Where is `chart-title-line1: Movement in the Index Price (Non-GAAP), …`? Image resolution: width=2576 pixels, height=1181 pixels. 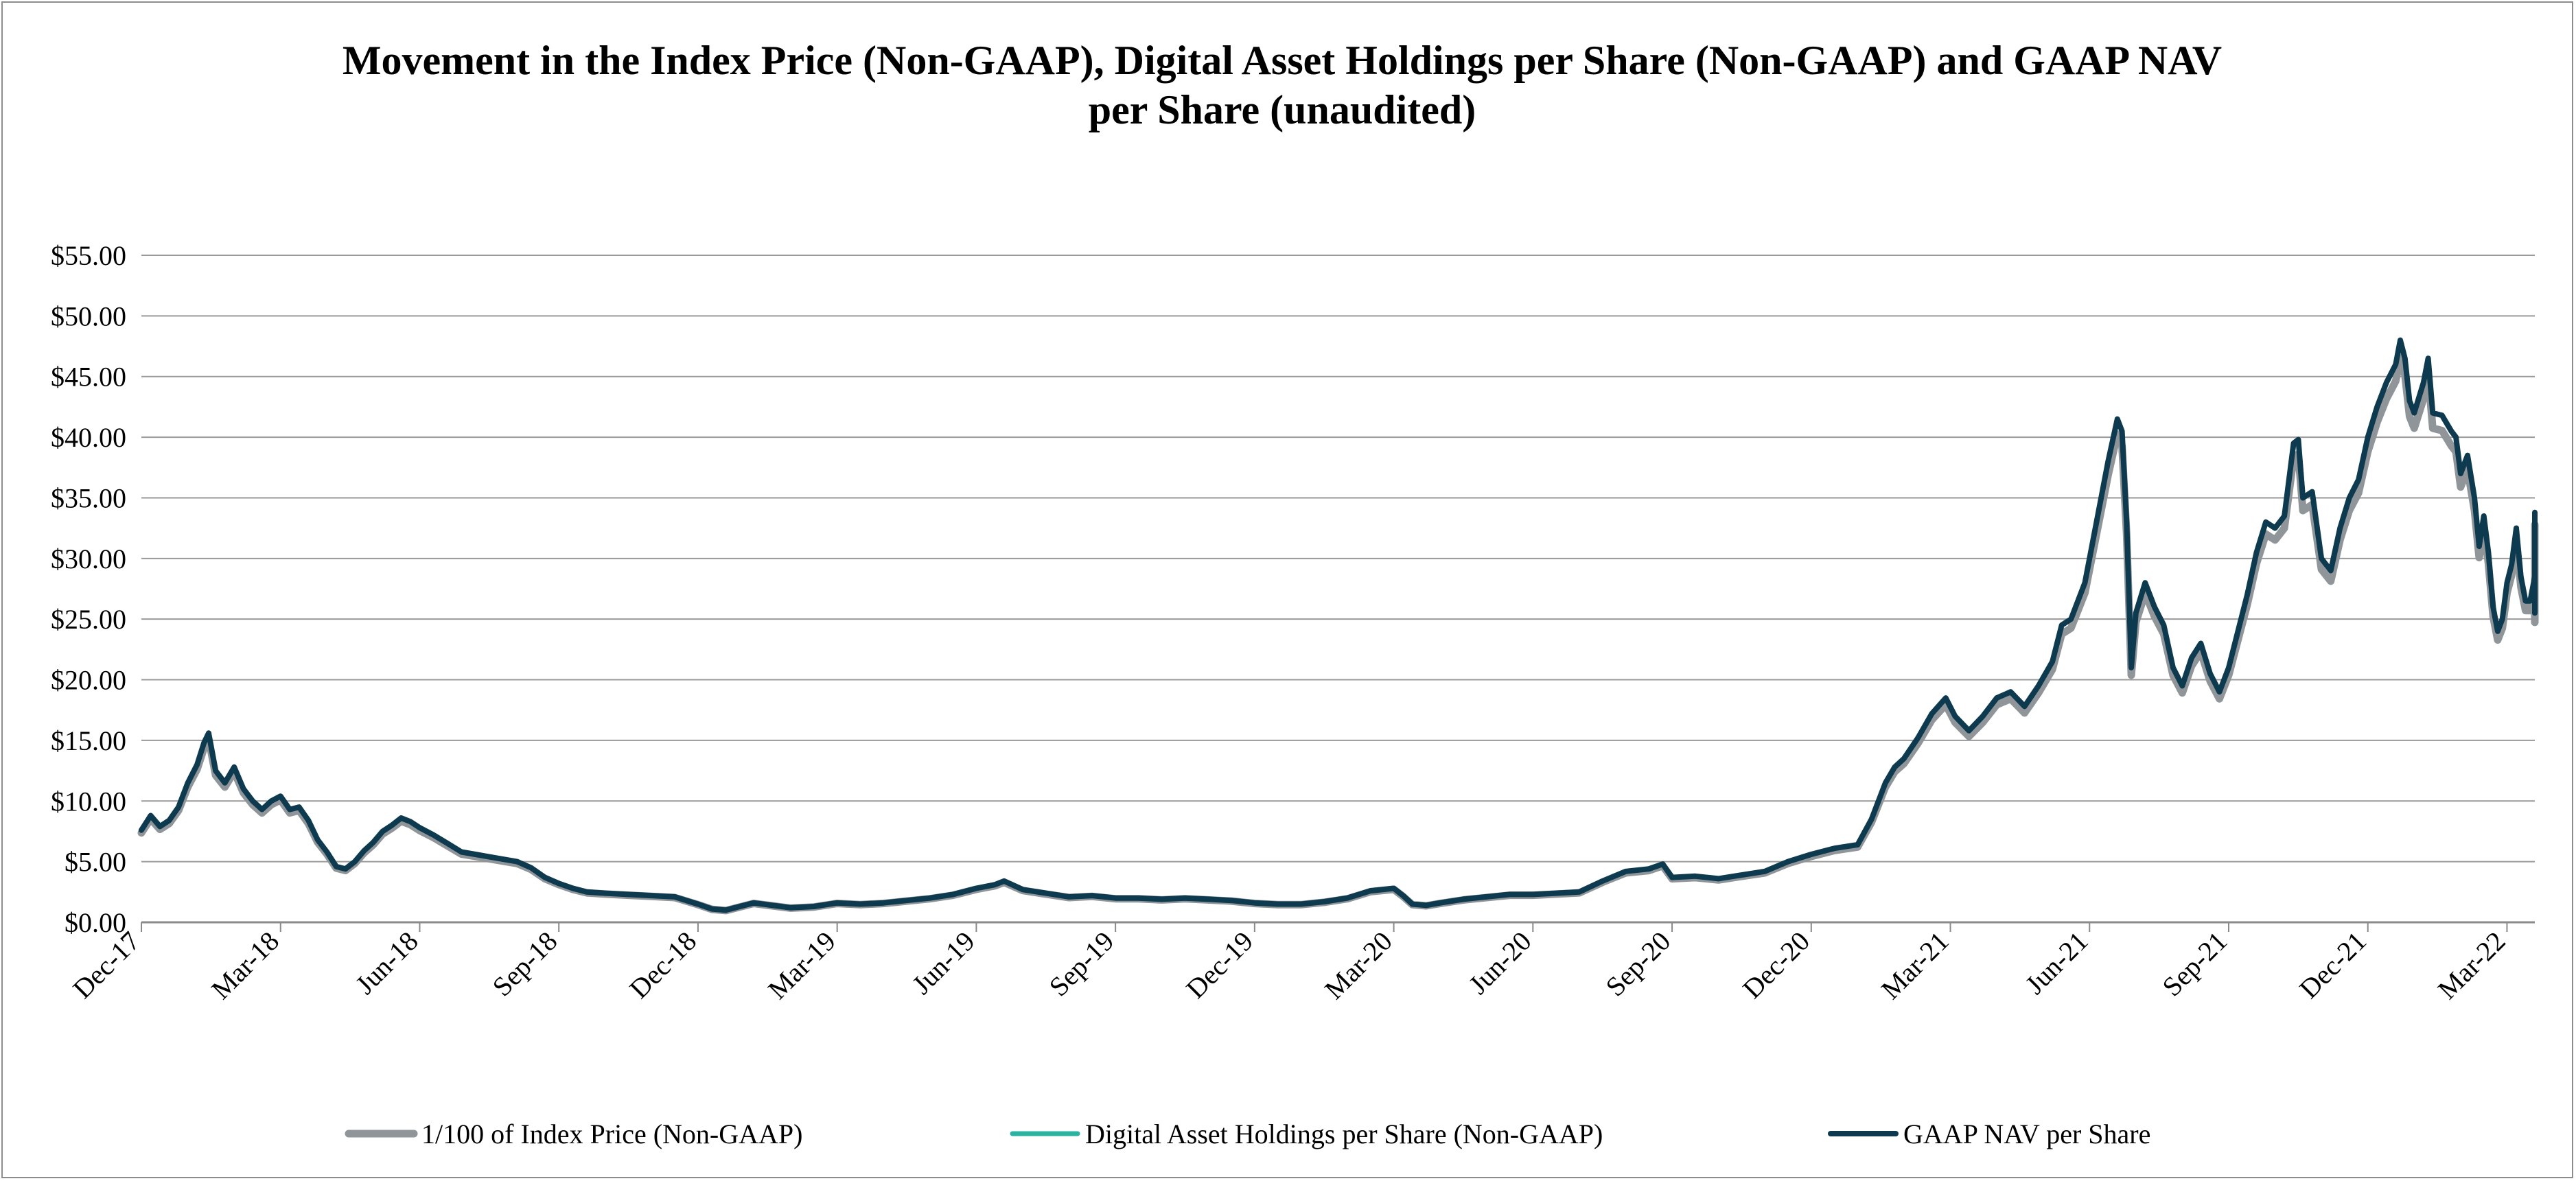 chart-title-line1: Movement in the Index Price (Non-GAAP), … is located at coordinates (1282, 61).